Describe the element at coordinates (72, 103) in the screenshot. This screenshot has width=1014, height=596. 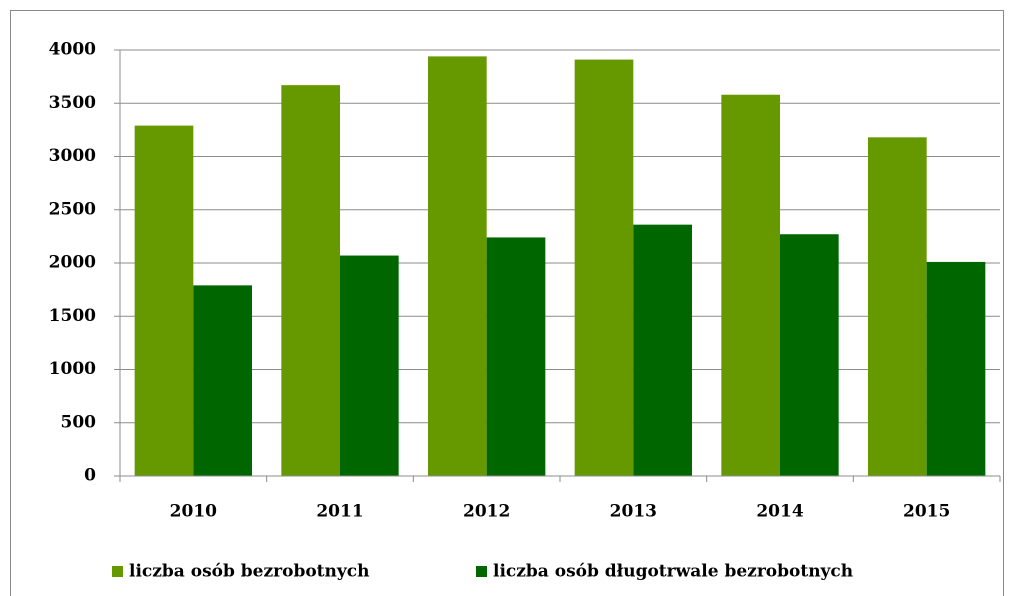
I see `y-tick-label: 3500` at that location.